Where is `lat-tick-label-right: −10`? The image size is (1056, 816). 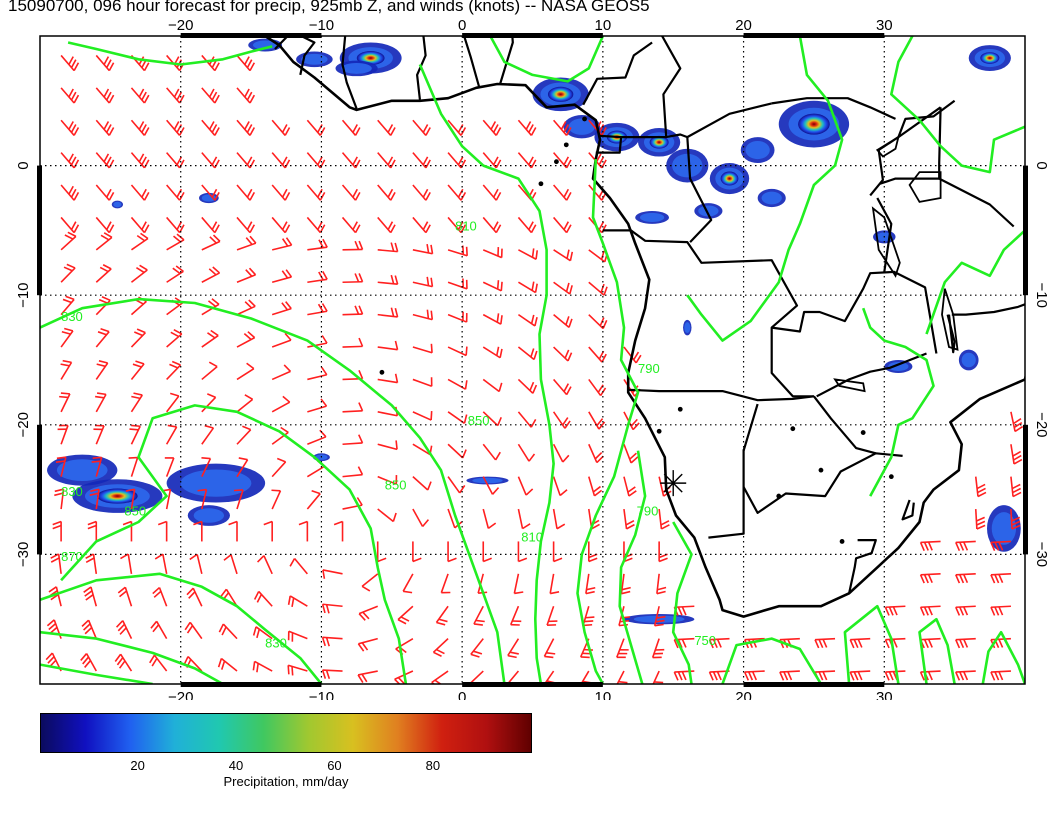
lat-tick-label-right: −10 is located at coordinates (1041, 294).